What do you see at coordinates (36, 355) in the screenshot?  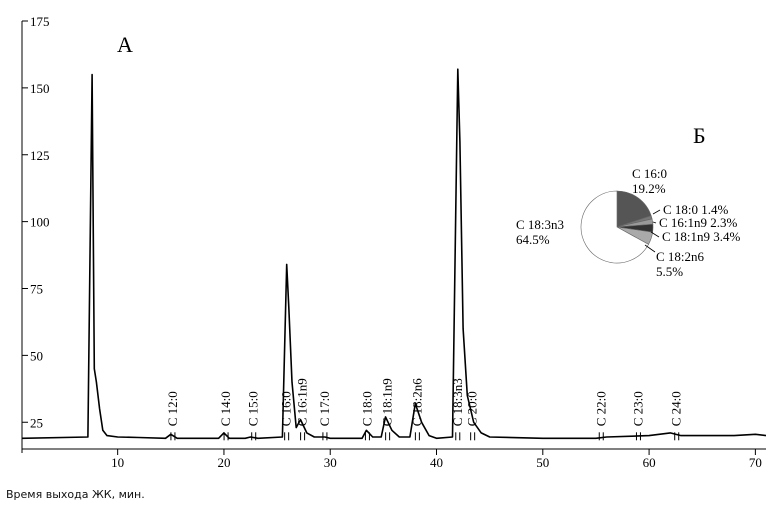 I see `y-tick-label: 50` at bounding box center [36, 355].